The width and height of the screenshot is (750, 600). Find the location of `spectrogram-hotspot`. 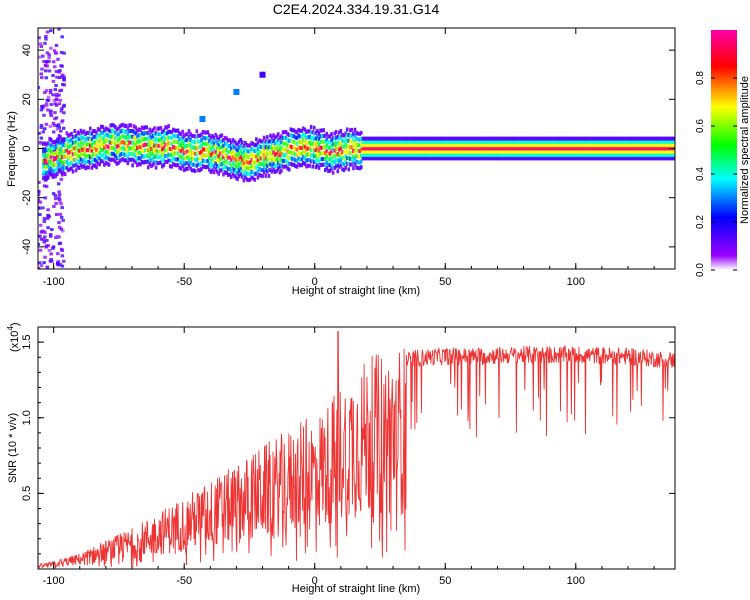

spectrogram-hotspot is located at coordinates (236, 91).